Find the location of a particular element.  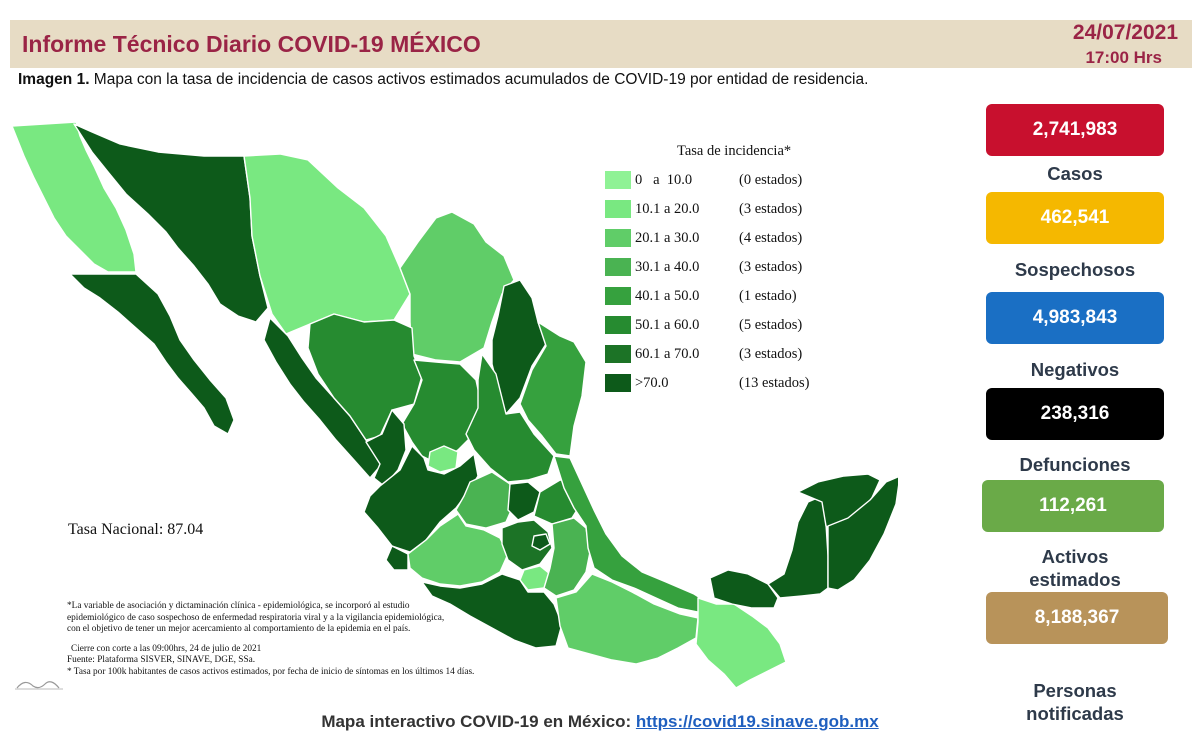

legend-range: 0 a 10.0 is located at coordinates (664, 180).